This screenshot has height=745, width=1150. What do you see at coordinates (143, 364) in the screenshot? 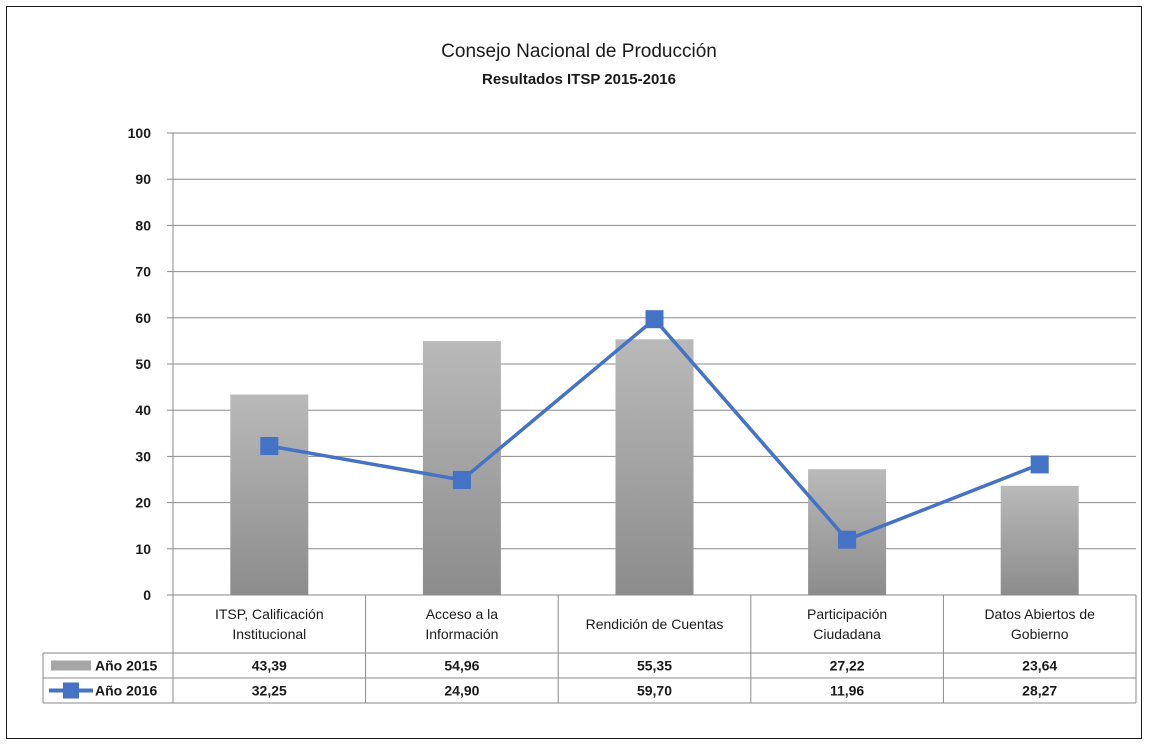
I see `y-tick-label: 50` at bounding box center [143, 364].